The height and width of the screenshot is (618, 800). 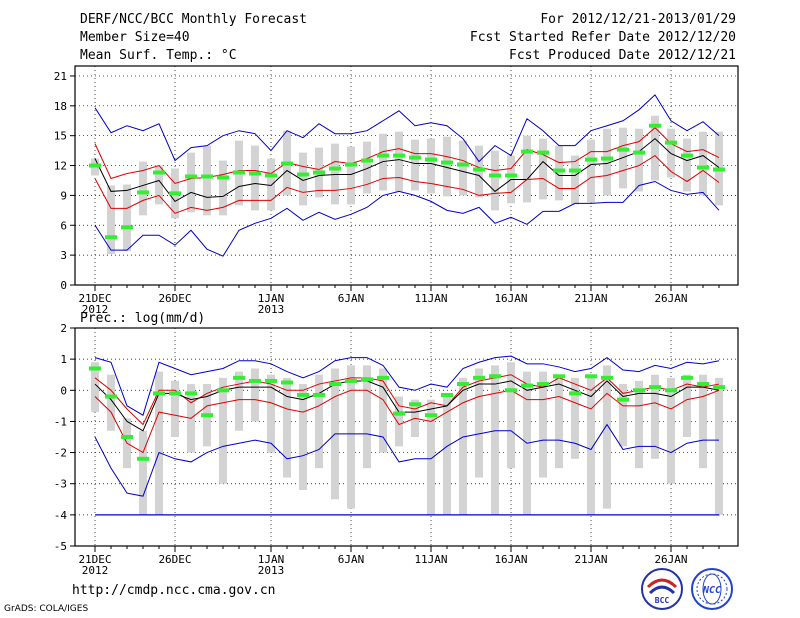 What do you see at coordinates (662, 600) in the screenshot?
I see `svg-text: BCC` at bounding box center [662, 600].